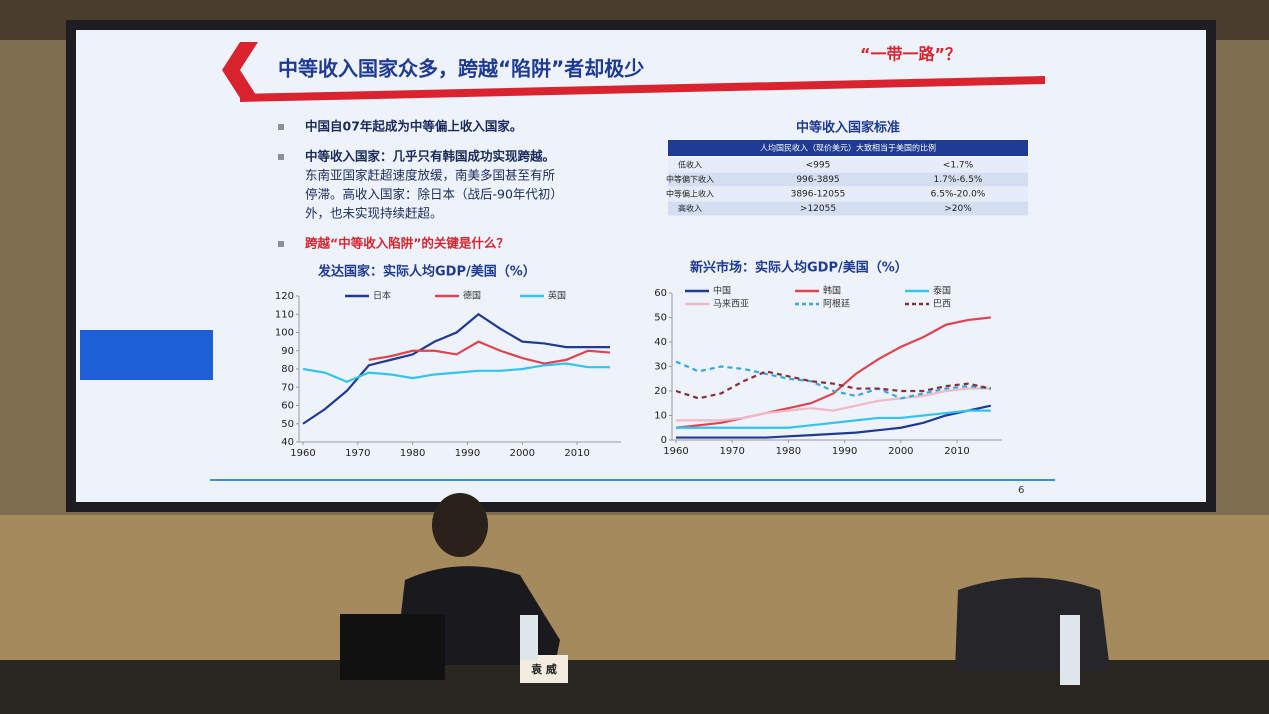  Describe the element at coordinates (287, 387) in the screenshot. I see `y-tick-label: 70` at that location.